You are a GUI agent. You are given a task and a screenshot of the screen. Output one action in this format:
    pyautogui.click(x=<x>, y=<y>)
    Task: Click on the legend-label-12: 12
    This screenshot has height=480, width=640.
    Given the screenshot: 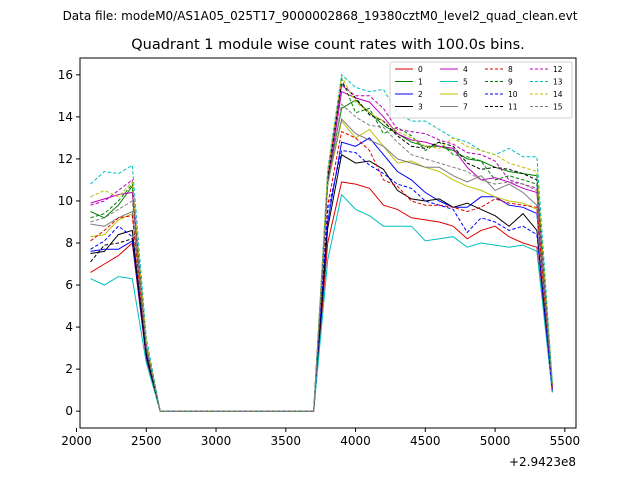 What is the action you would take?
    pyautogui.click(x=558, y=69)
    